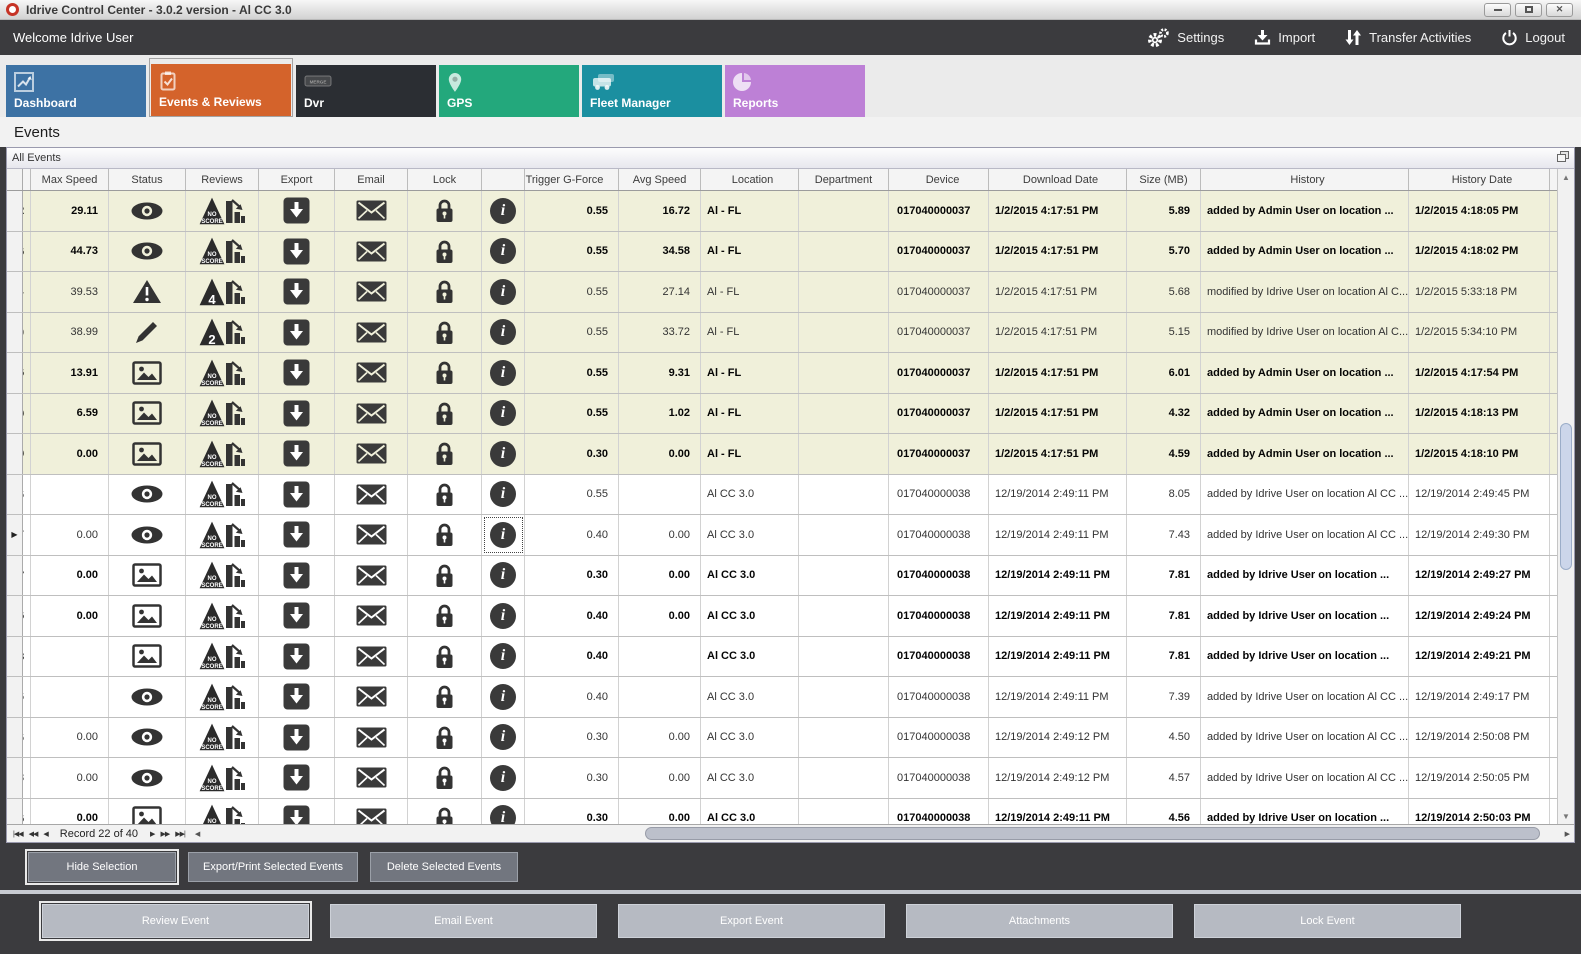 The height and width of the screenshot is (954, 1581). What do you see at coordinates (45, 834) in the screenshot?
I see `nav-prev-icon: ◀` at bounding box center [45, 834].